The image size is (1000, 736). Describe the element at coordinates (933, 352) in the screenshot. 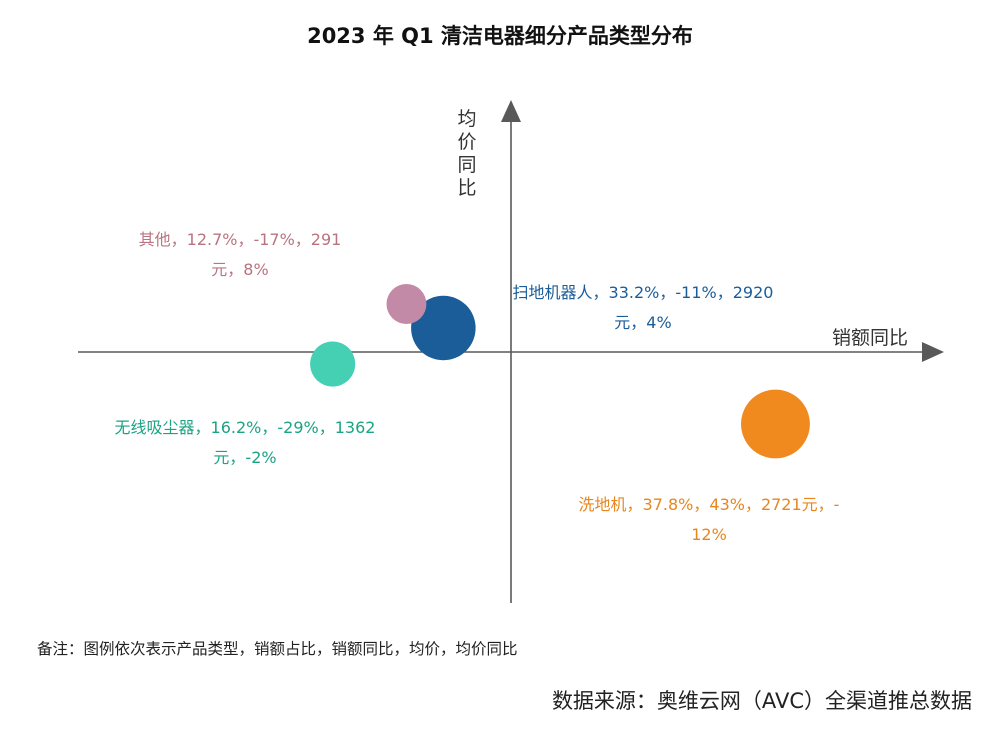

I see `x-axis-arrow` at that location.